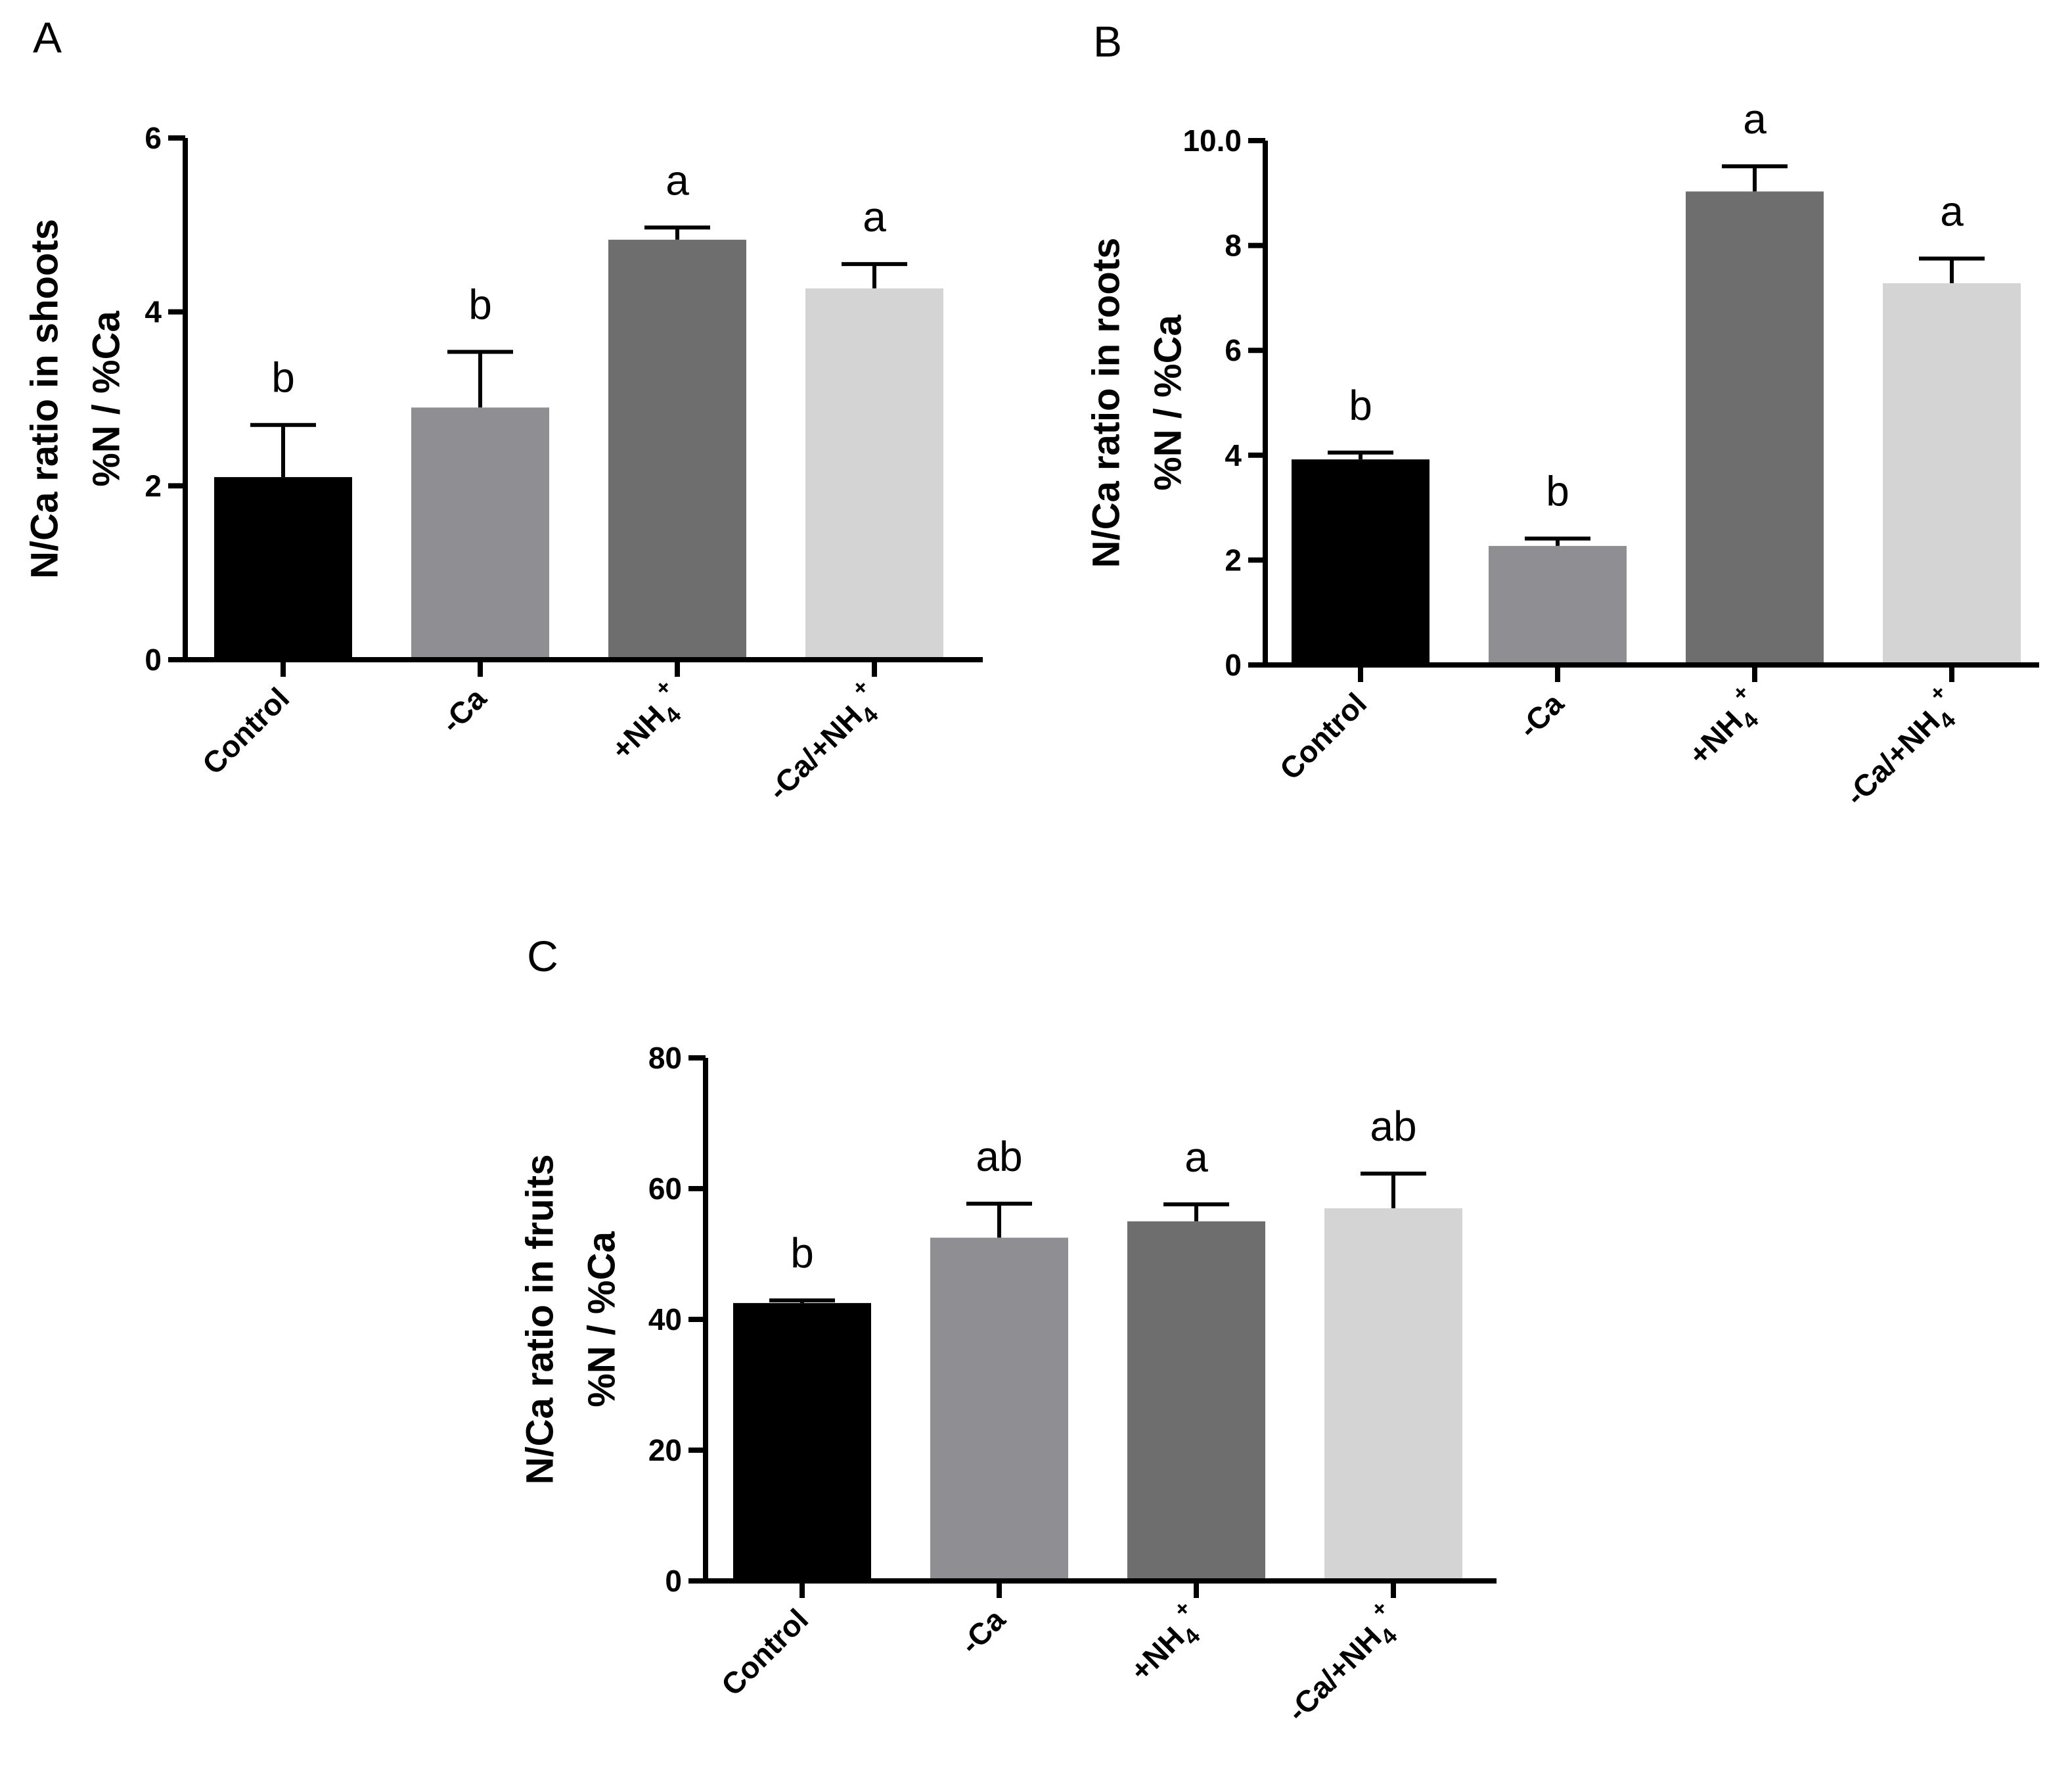  What do you see at coordinates (1233, 246) in the screenshot?
I see `y-tick-label: 8` at bounding box center [1233, 246].